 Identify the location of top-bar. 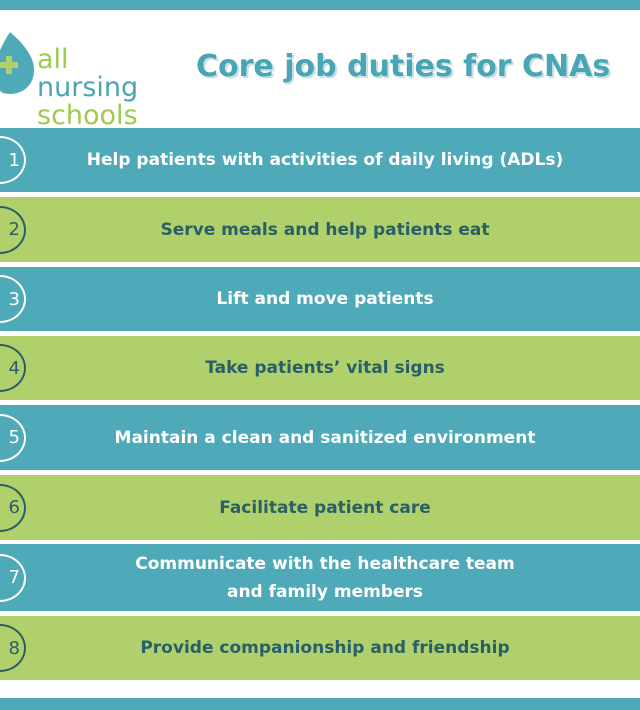
(320, 5).